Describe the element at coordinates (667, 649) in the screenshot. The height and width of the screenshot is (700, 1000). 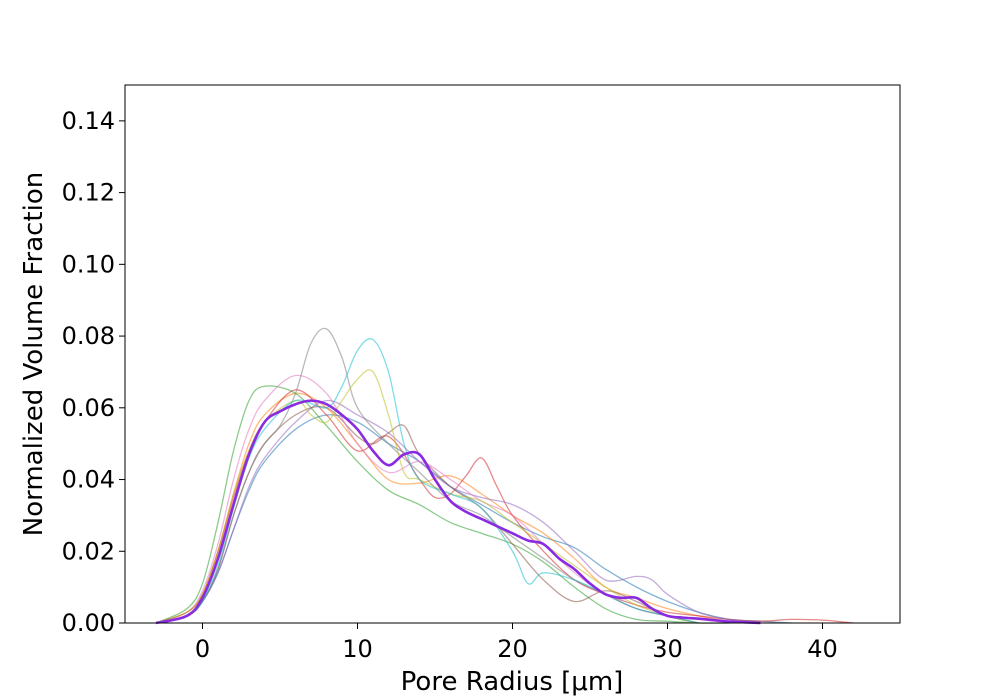
I see `x-tick-label: 30` at that location.